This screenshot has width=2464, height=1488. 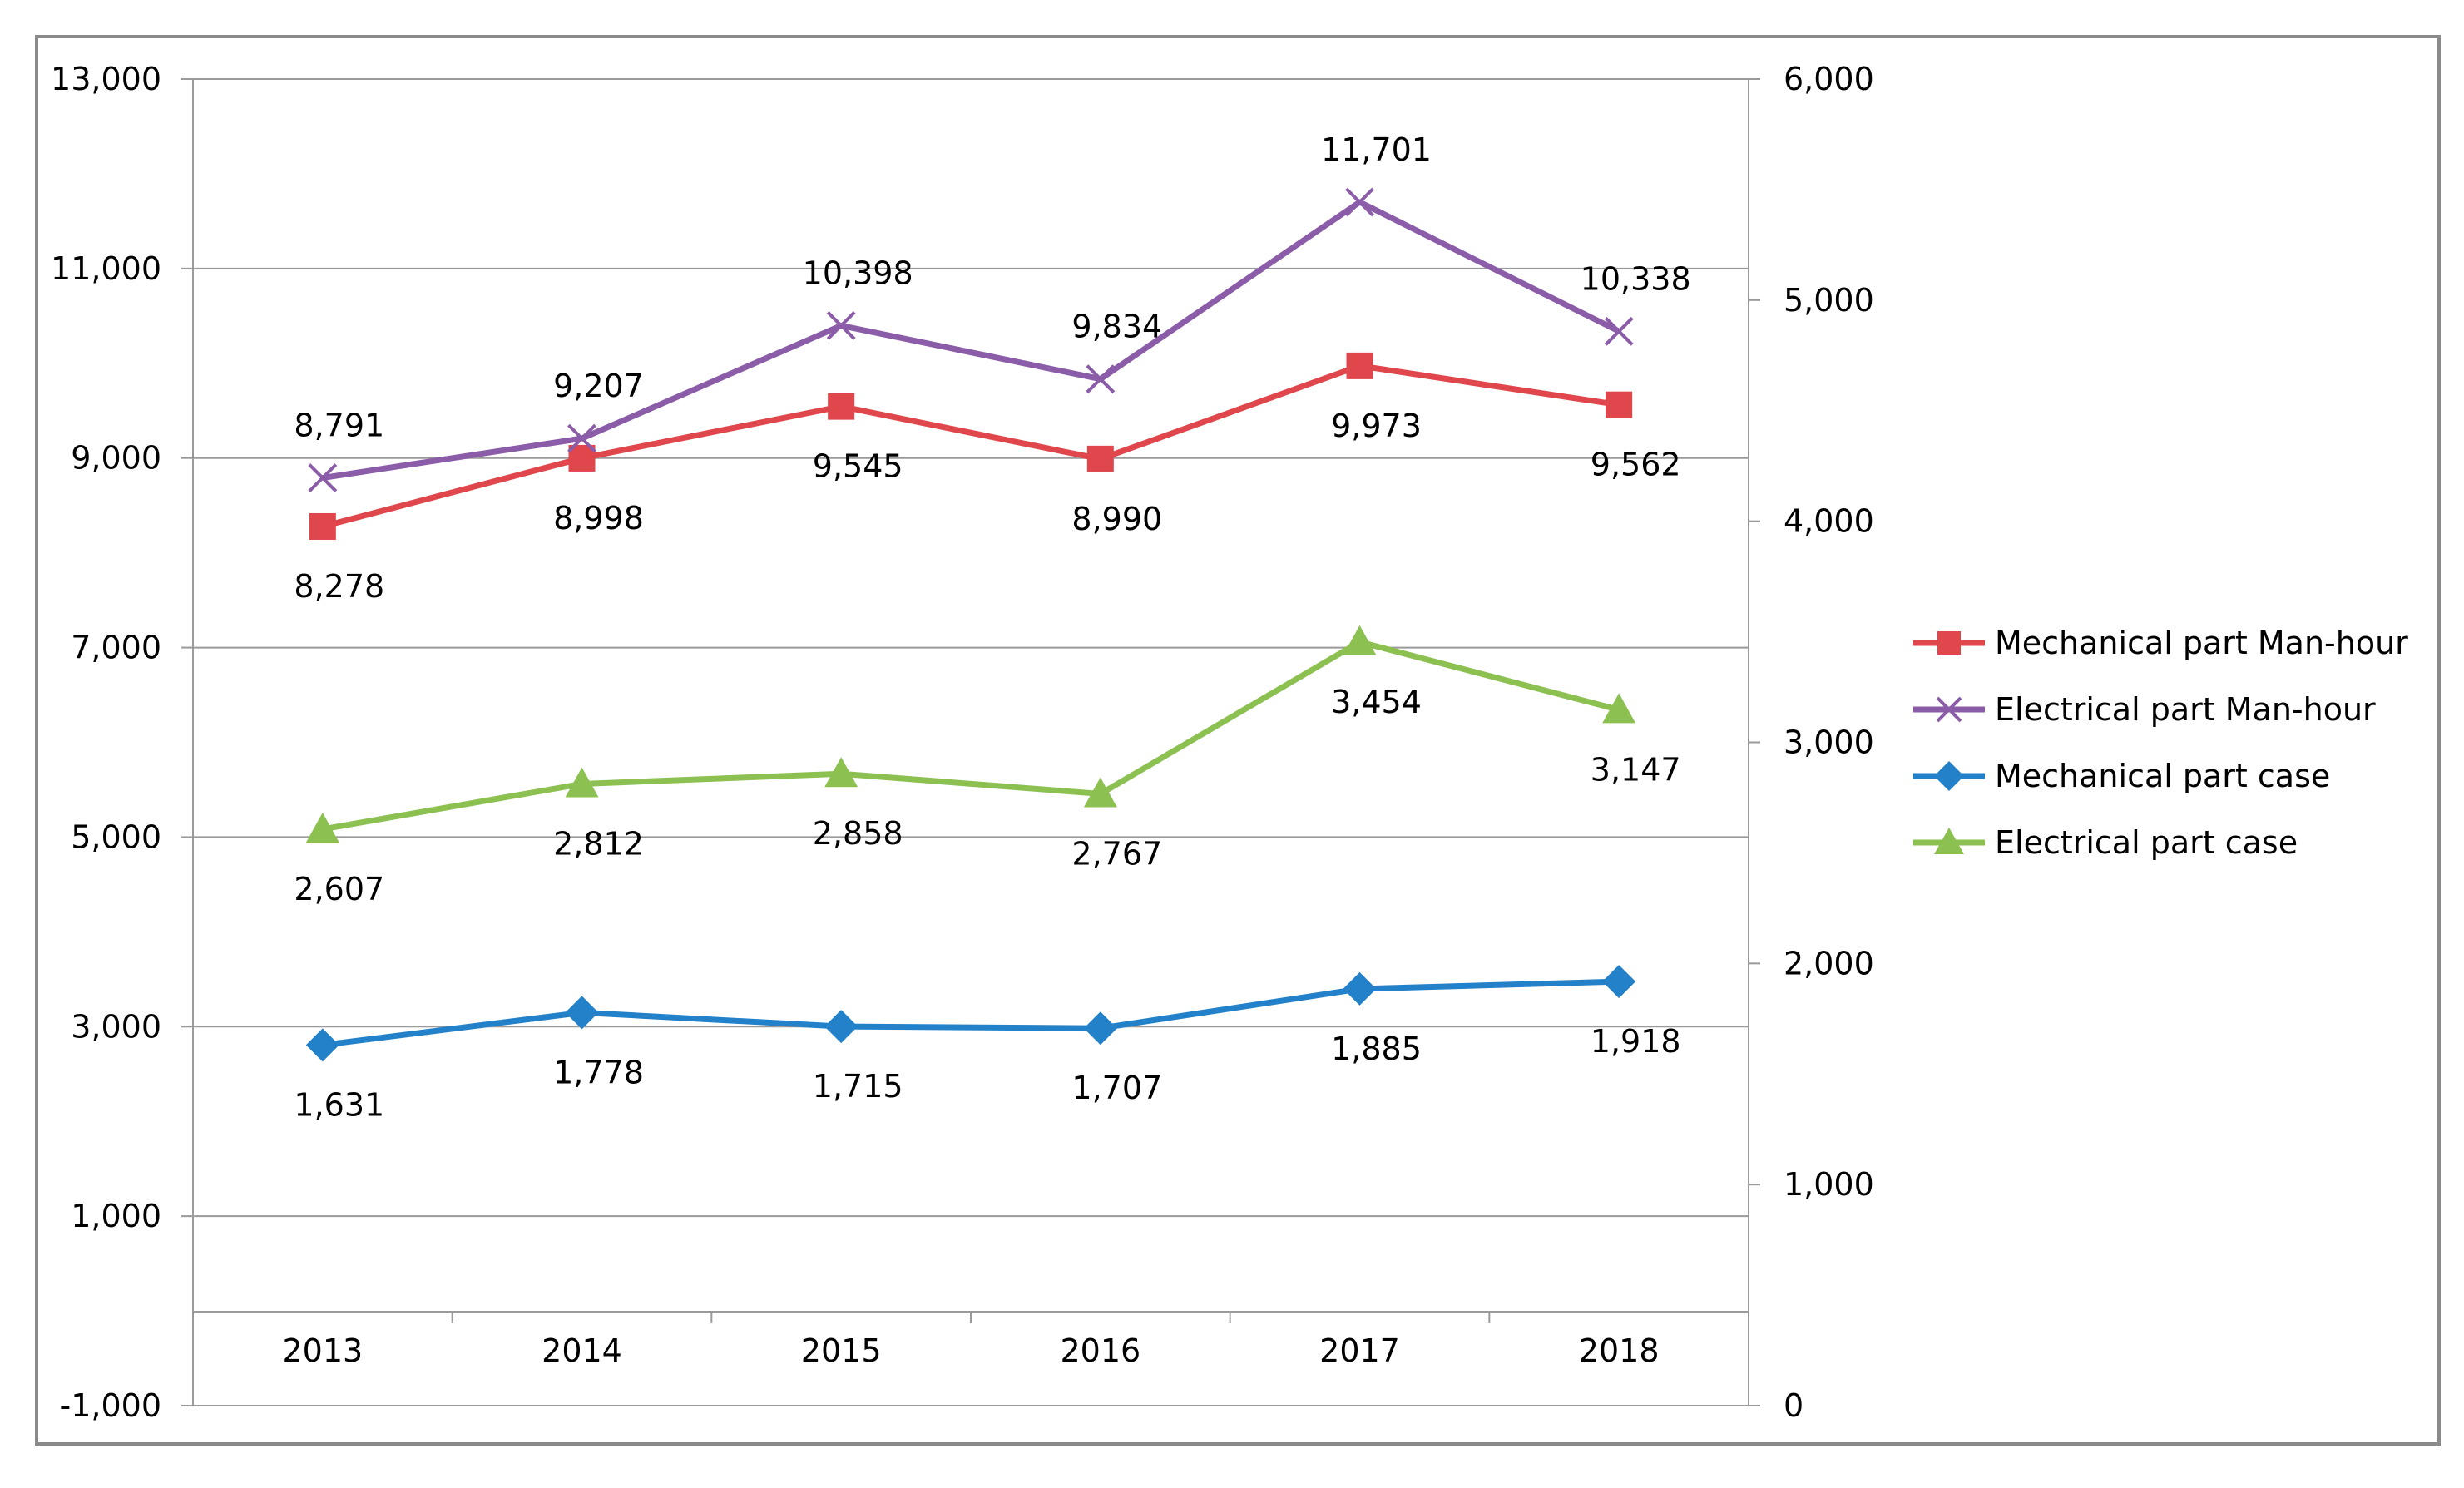 What do you see at coordinates (116, 1026) in the screenshot?
I see `y-left-tick-label: 3,000` at bounding box center [116, 1026].